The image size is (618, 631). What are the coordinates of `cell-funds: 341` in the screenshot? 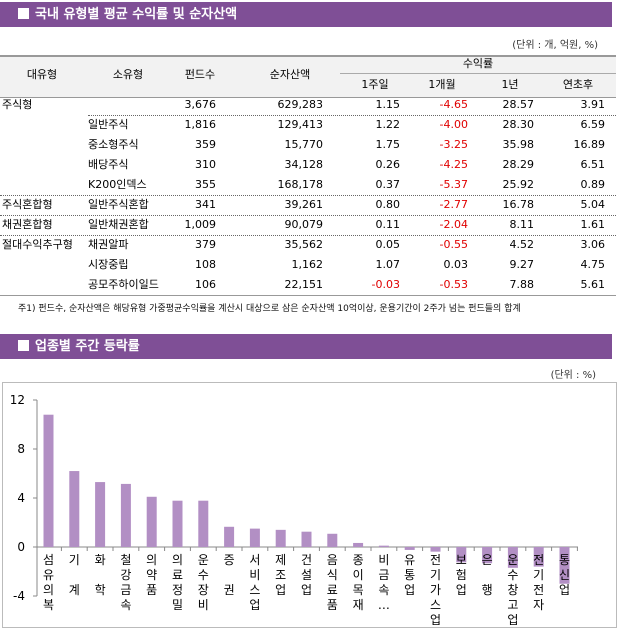 It's located at (205, 204).